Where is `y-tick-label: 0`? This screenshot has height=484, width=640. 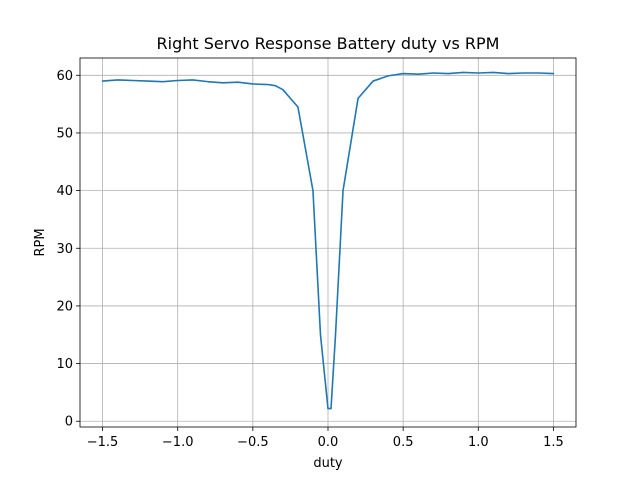 y-tick-label: 0 is located at coordinates (69, 422).